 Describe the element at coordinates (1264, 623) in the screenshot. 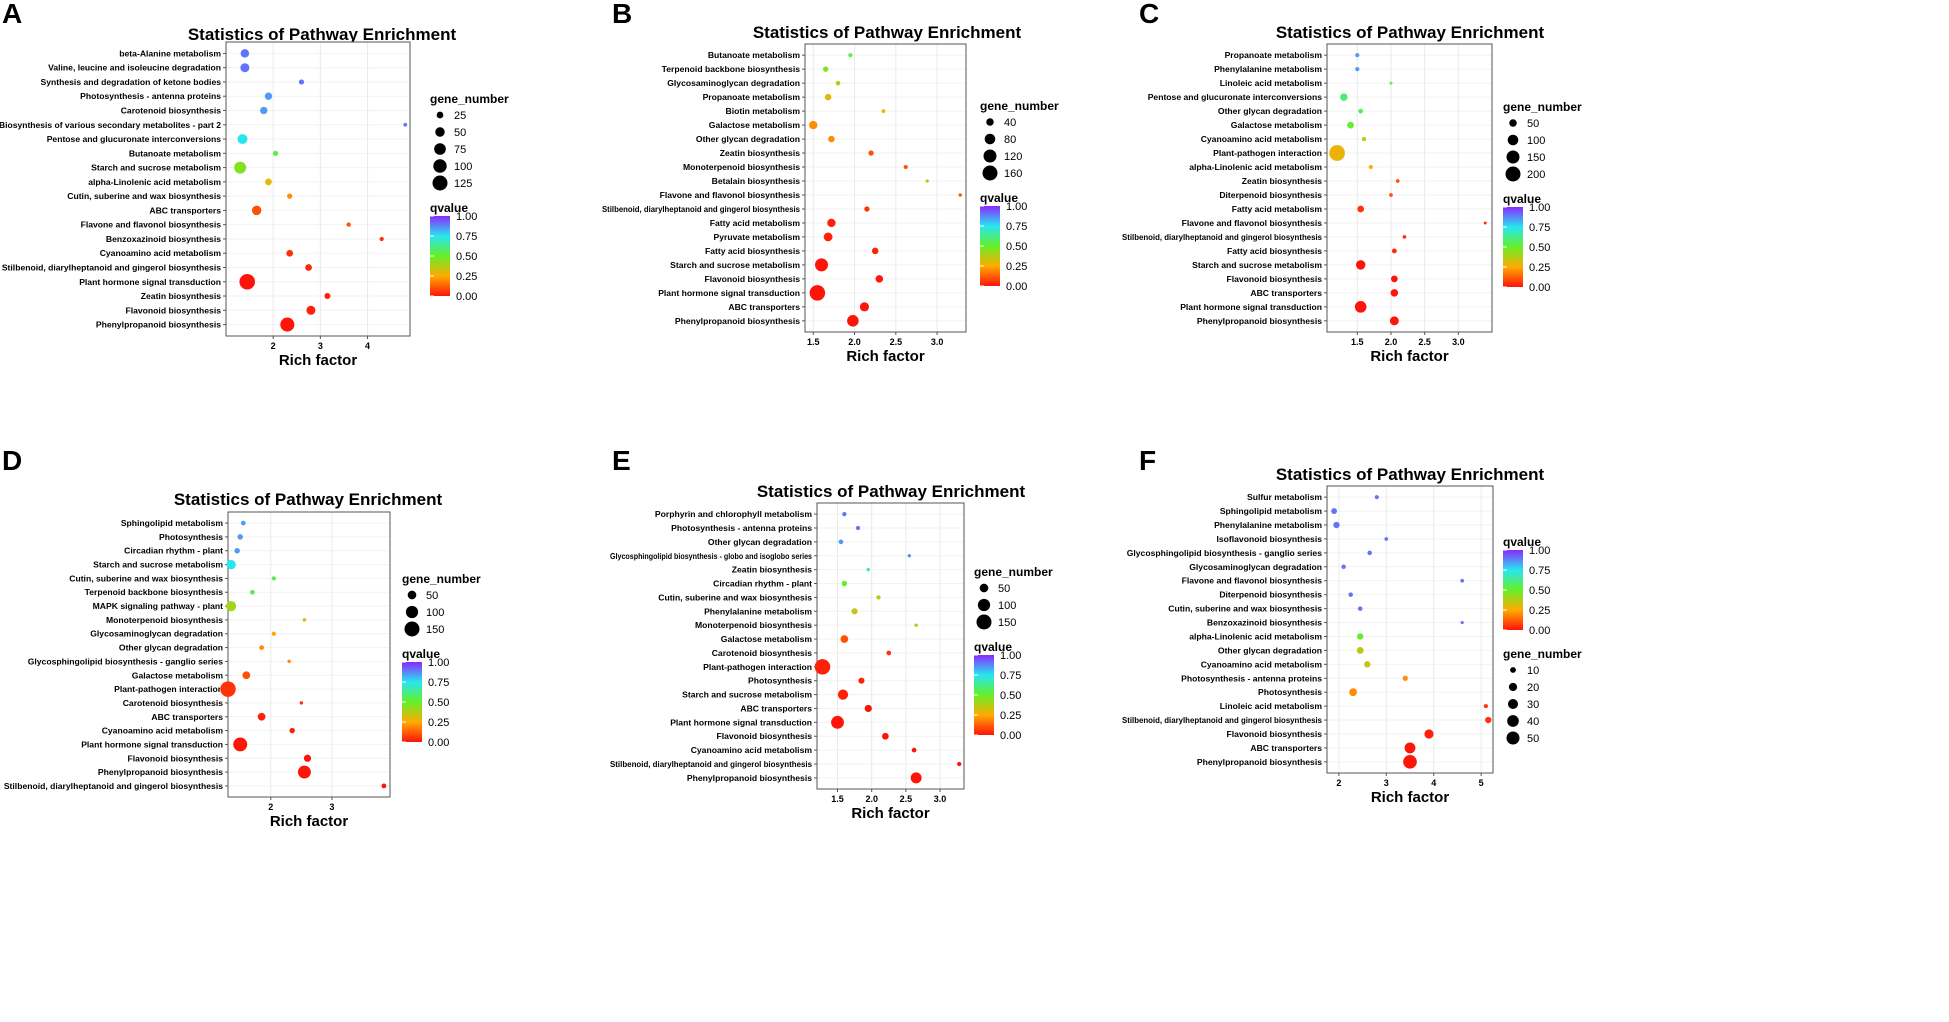

I see `y-tick-label: Benzoxazinoid biosynthesis` at that location.